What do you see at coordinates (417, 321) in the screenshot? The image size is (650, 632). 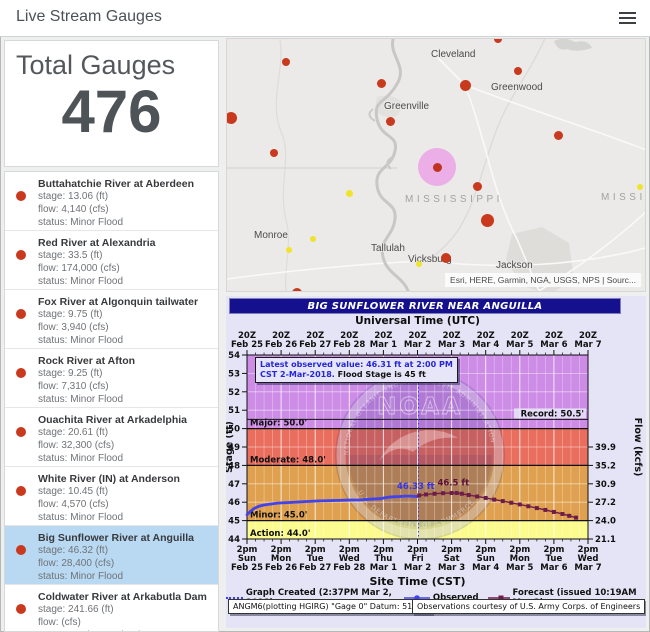 I see `top-axis-title: Universal Time (UTC)` at bounding box center [417, 321].